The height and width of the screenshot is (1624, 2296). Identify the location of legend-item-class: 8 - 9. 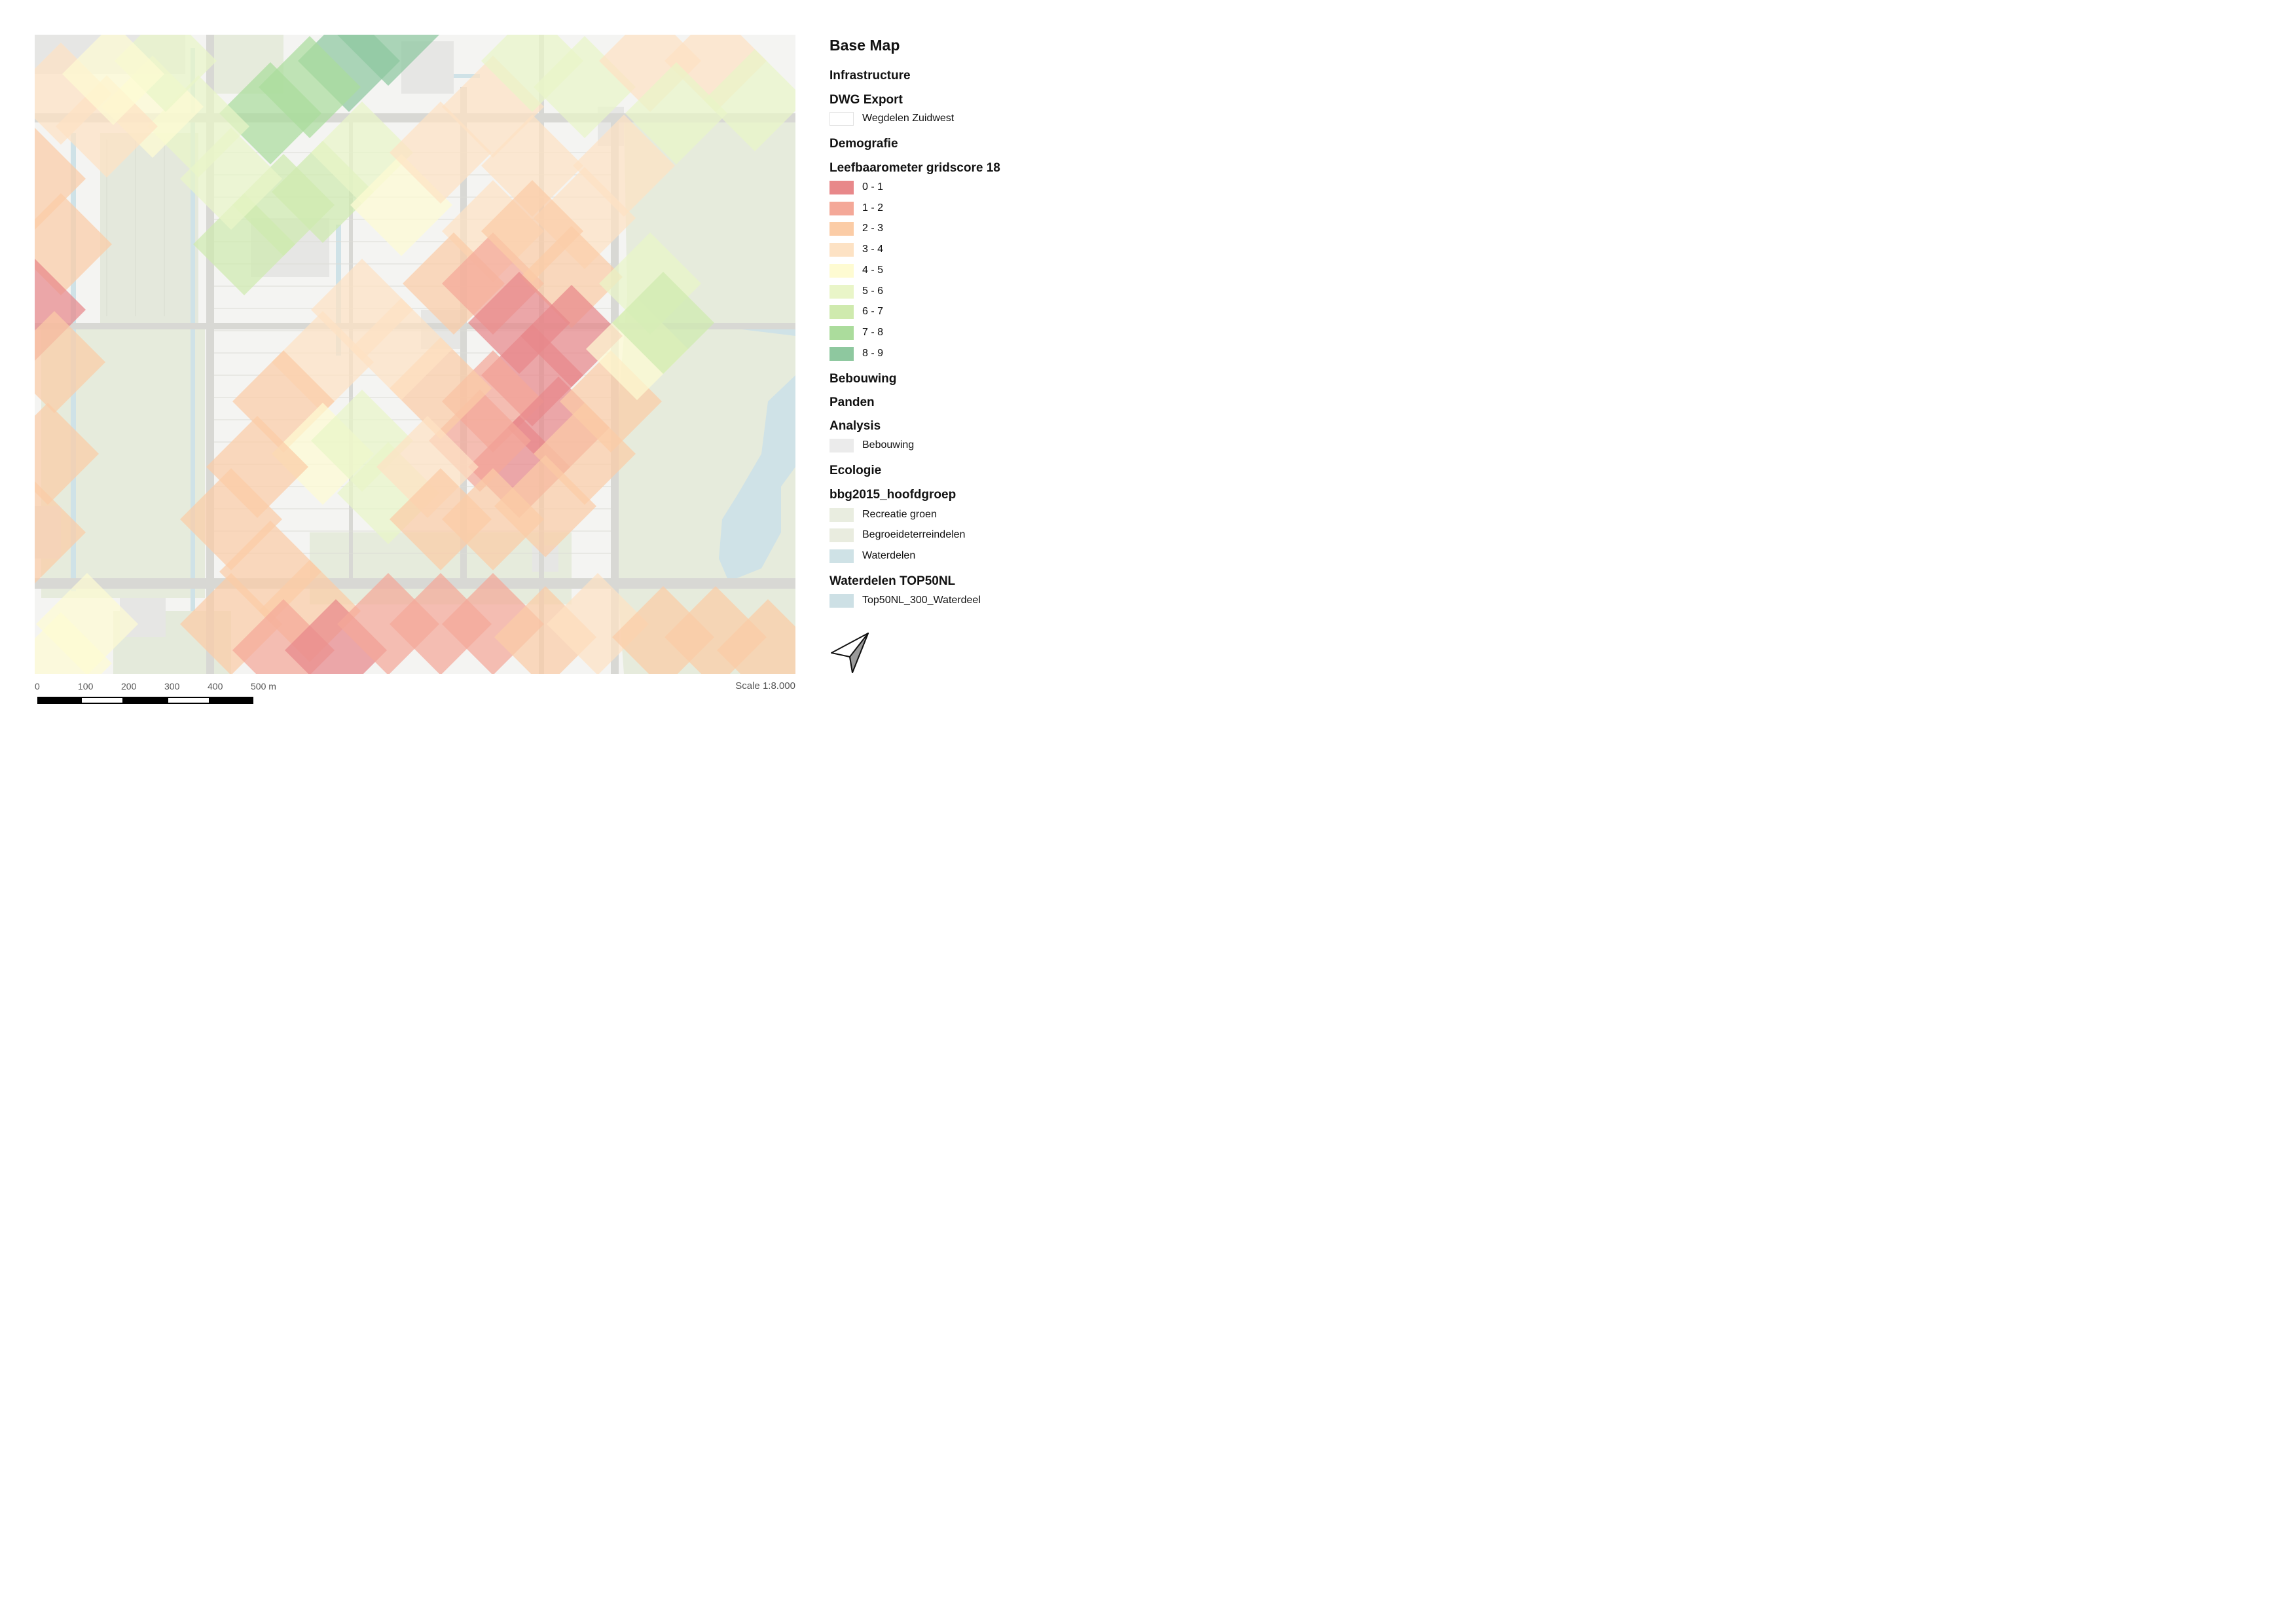
(924, 353).